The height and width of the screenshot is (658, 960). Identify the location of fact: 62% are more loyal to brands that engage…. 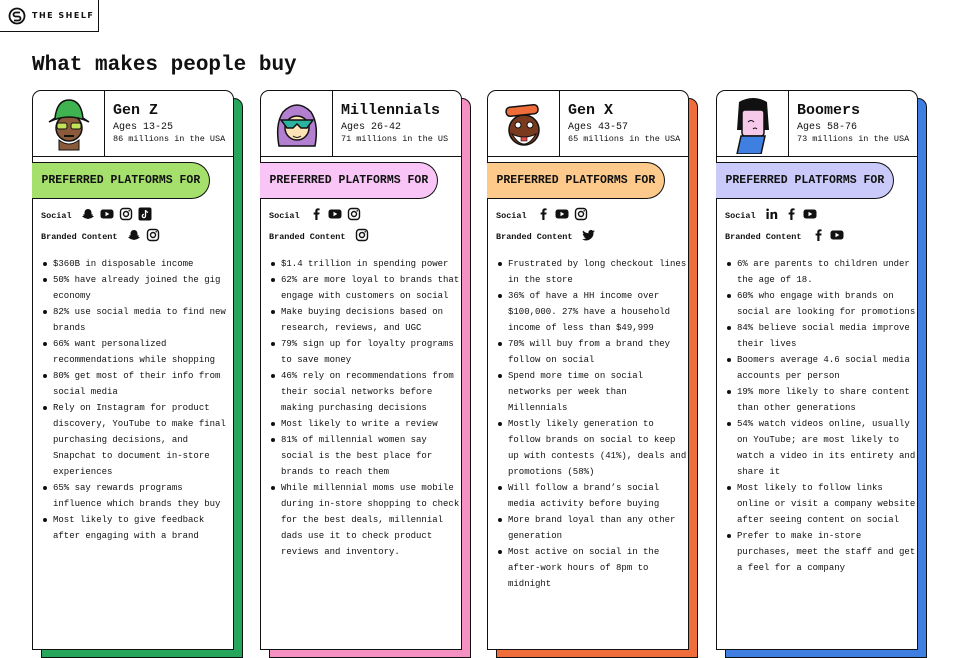
(365, 288).